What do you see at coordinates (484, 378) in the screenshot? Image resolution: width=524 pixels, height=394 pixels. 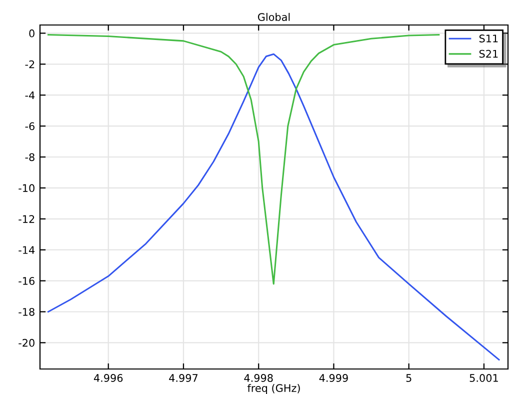 I see `x-tick-label: 5.001` at bounding box center [484, 378].